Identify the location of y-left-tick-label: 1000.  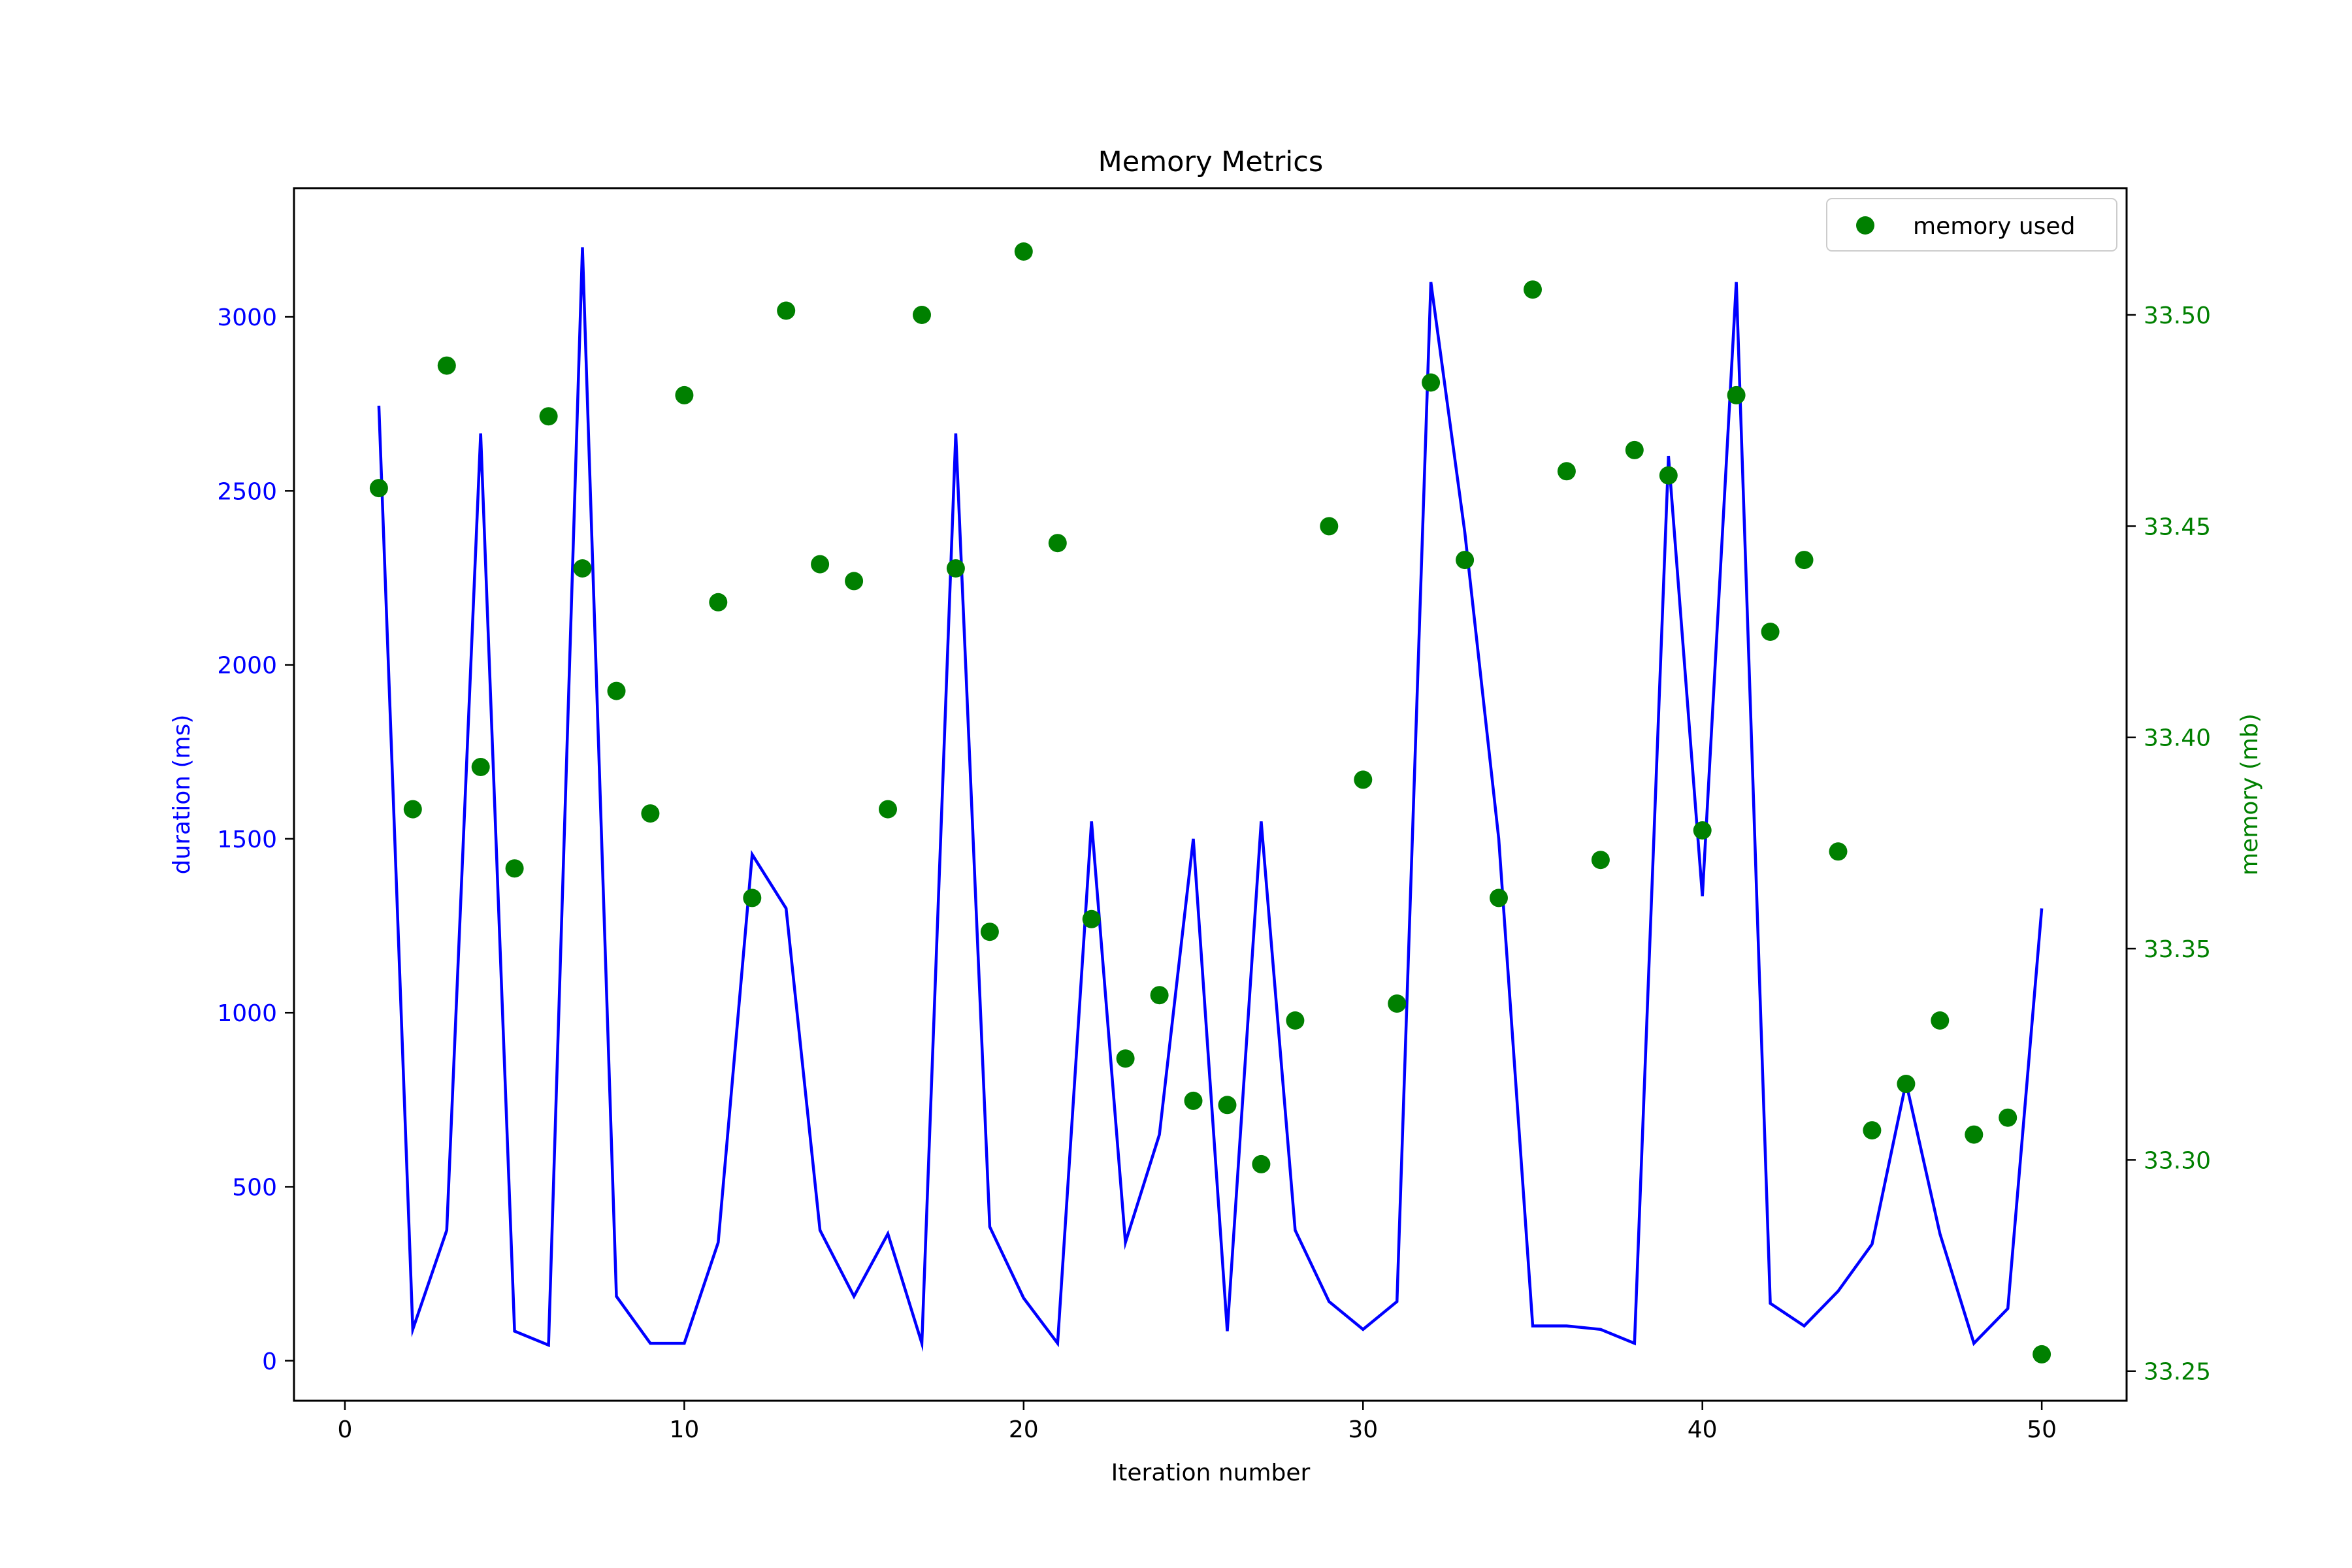
(247, 1013).